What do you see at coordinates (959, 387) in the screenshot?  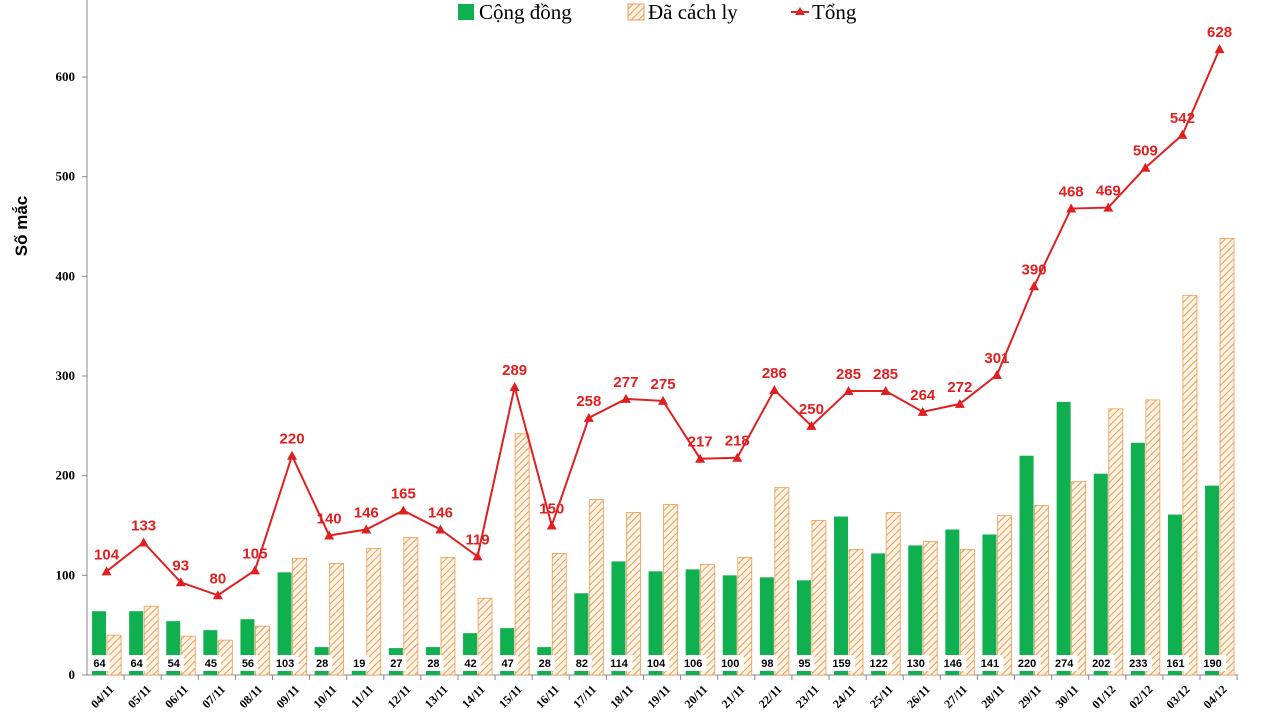 I see `total-value-label: 272` at bounding box center [959, 387].